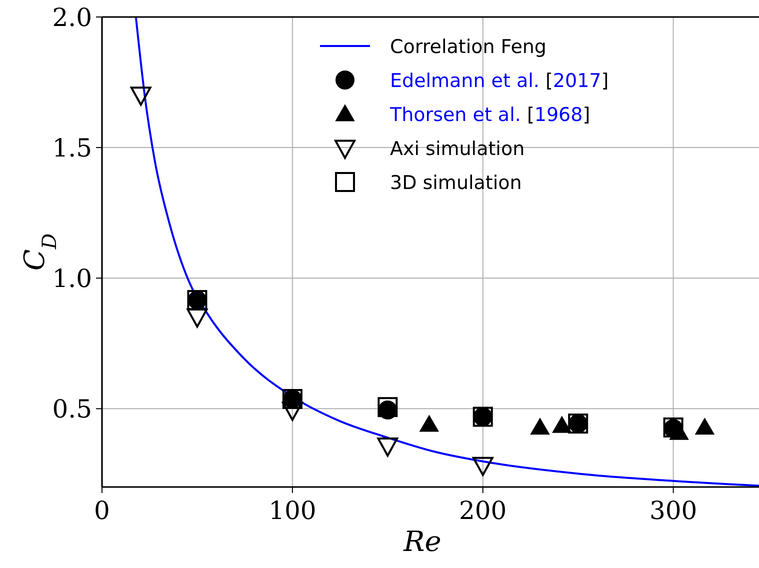 Image resolution: width=759 pixels, height=568 pixels. What do you see at coordinates (72, 148) in the screenshot?
I see `y-tick-label: 1.5` at bounding box center [72, 148].